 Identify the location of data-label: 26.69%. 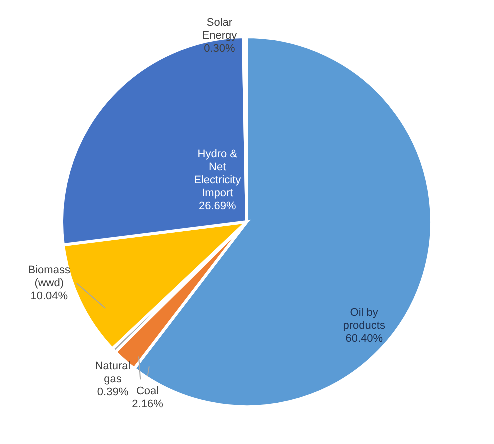
(217, 206).